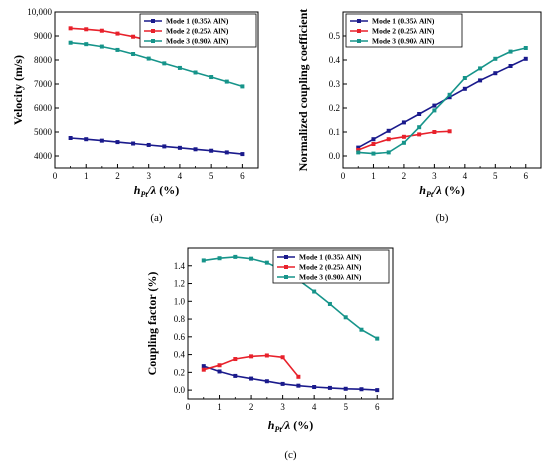 This screenshot has width=550, height=465. Describe the element at coordinates (343, 176) in the screenshot. I see `x-tick-label: 0` at that location.